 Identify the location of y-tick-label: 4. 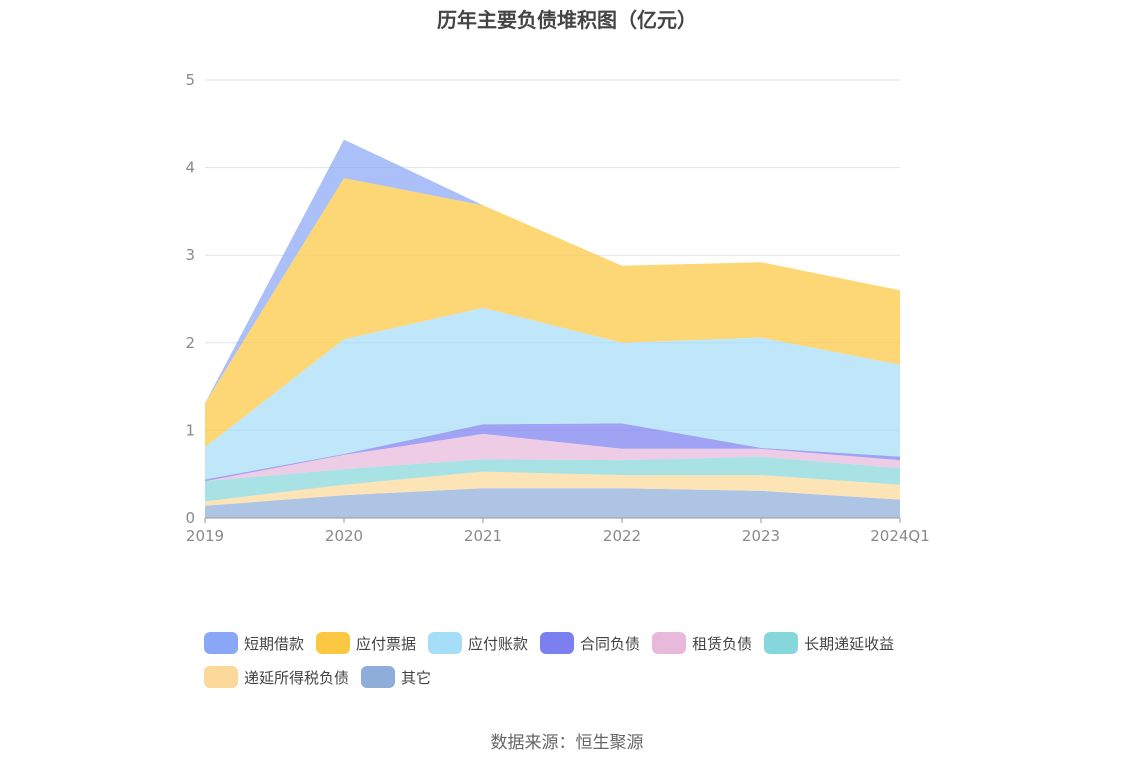
(190, 168).